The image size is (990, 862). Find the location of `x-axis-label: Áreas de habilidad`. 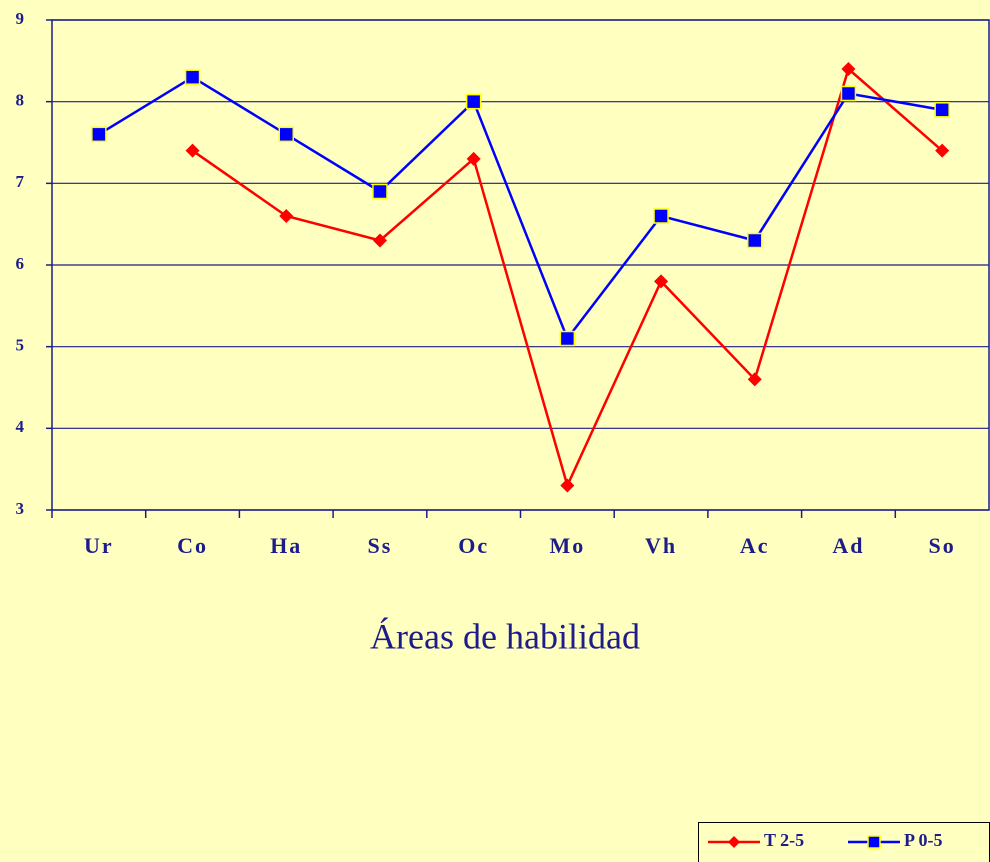

x-axis-label: Áreas de habilidad is located at coordinates (505, 636).